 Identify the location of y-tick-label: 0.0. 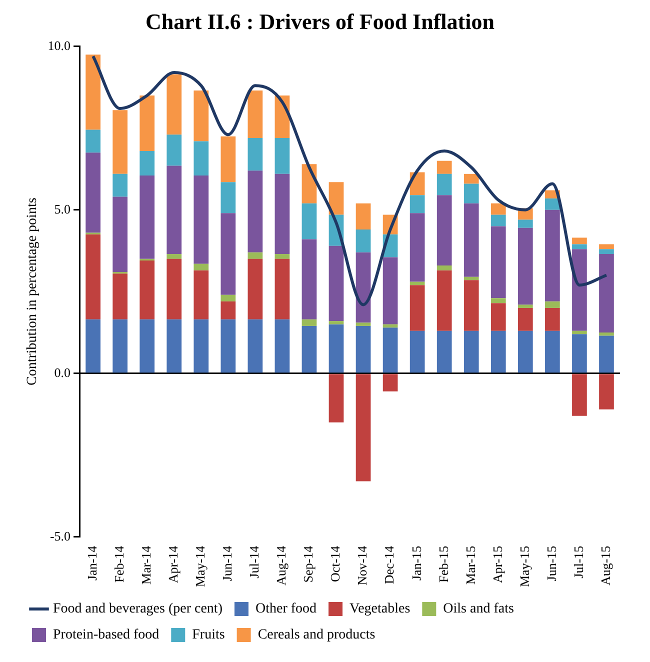
(62, 372).